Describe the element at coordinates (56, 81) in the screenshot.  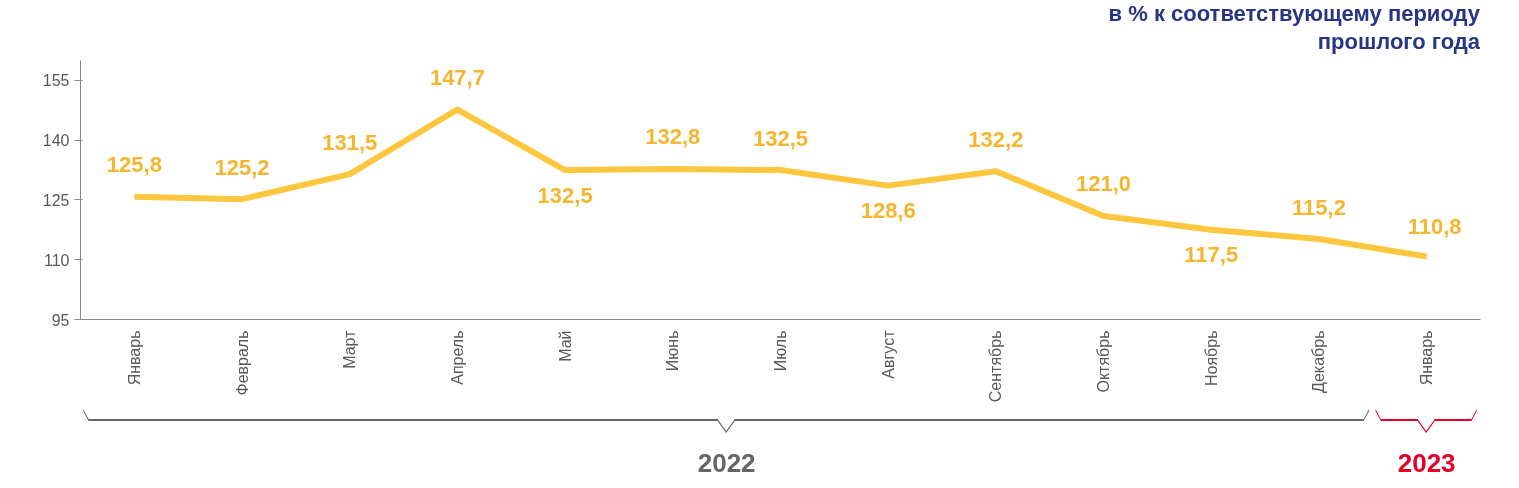
I see `y-tick-label: 155` at that location.